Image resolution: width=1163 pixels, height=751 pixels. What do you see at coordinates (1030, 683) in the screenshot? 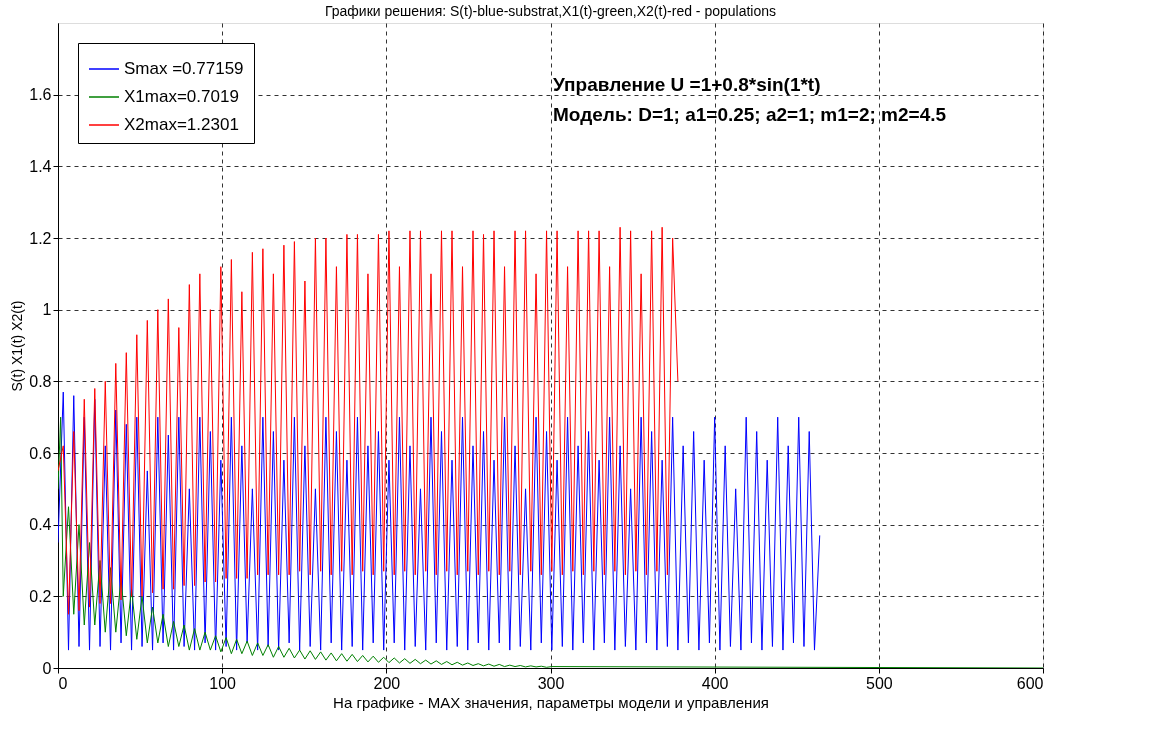
I see `x-tick-label: 600` at bounding box center [1030, 683].